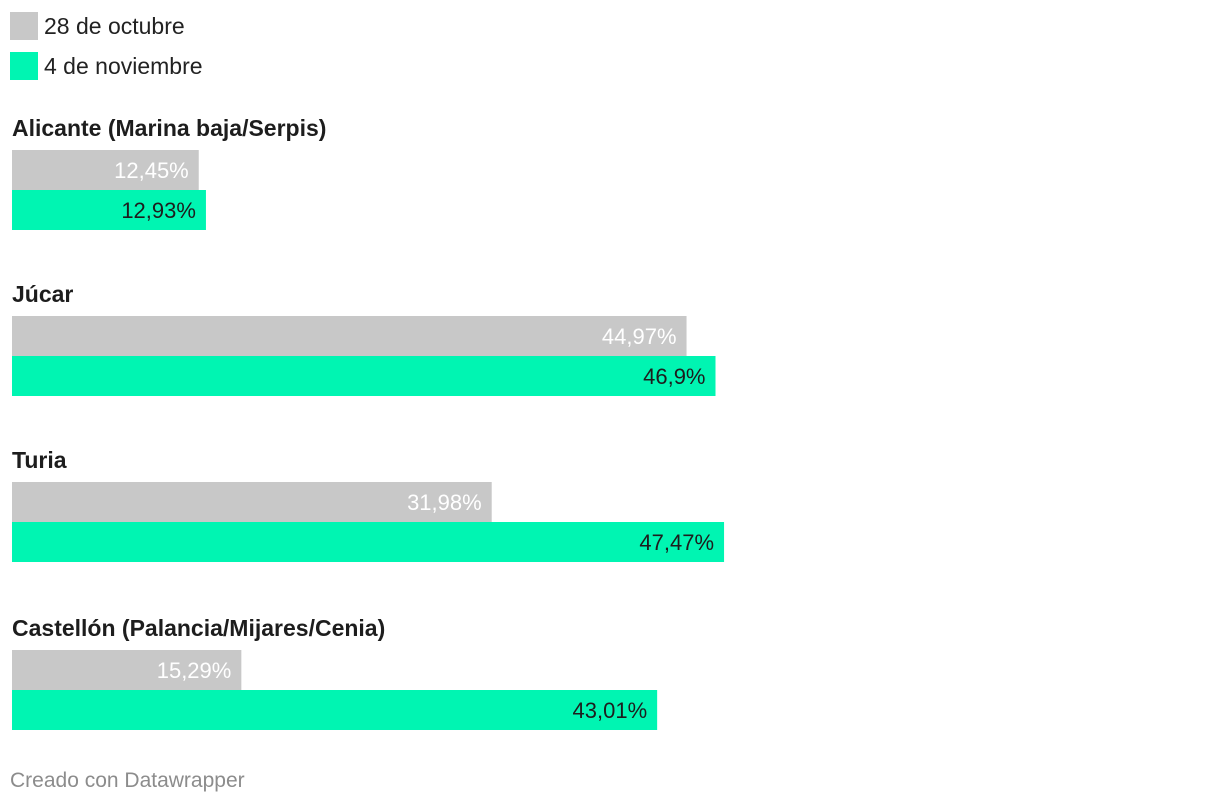 This screenshot has height=808, width=1220. Describe the element at coordinates (444, 502) in the screenshot. I see `value-label-turia-28-de-octubre: 31,98%` at that location.